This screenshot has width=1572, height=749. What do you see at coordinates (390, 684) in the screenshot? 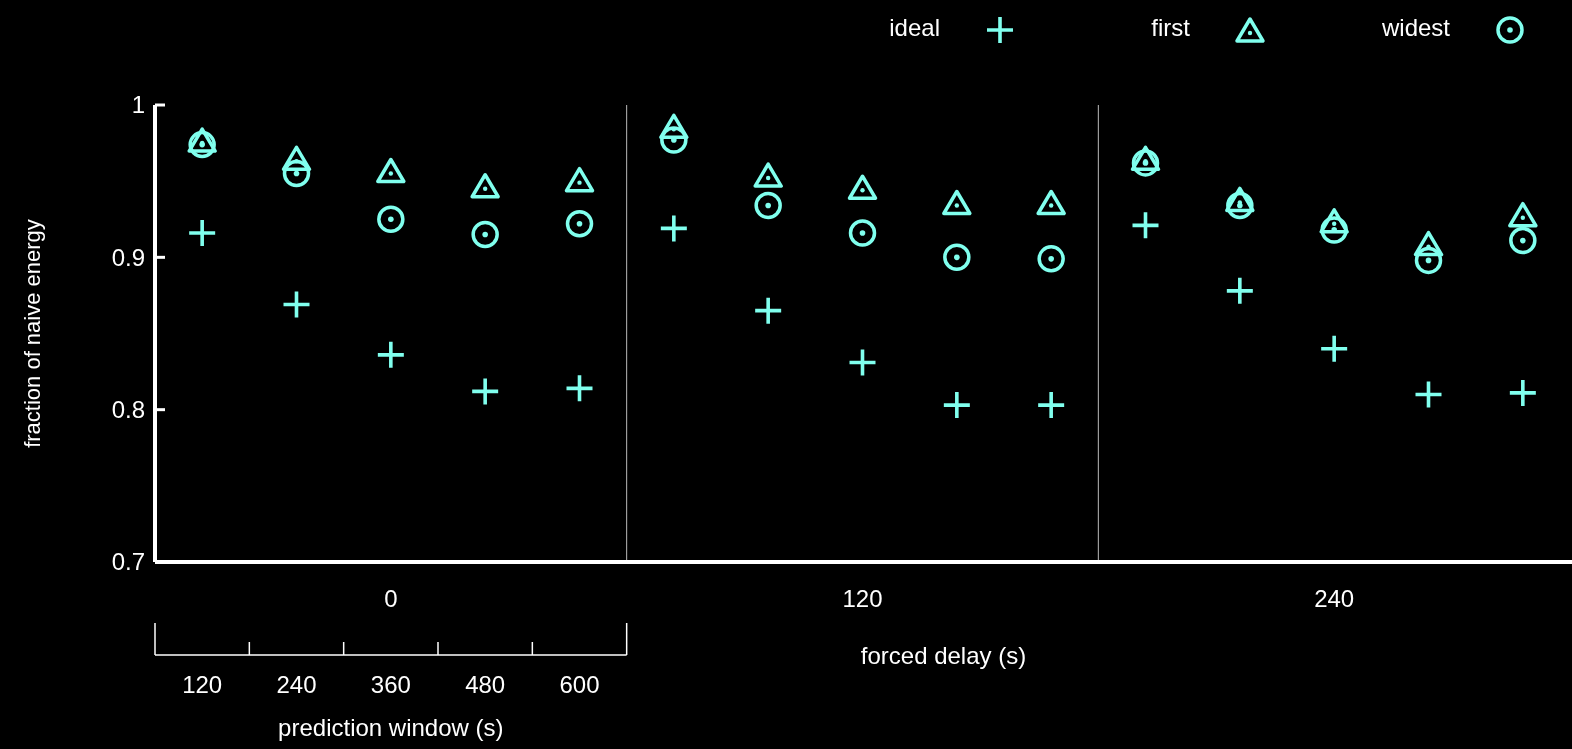
I see `text: 360` at bounding box center [390, 684].